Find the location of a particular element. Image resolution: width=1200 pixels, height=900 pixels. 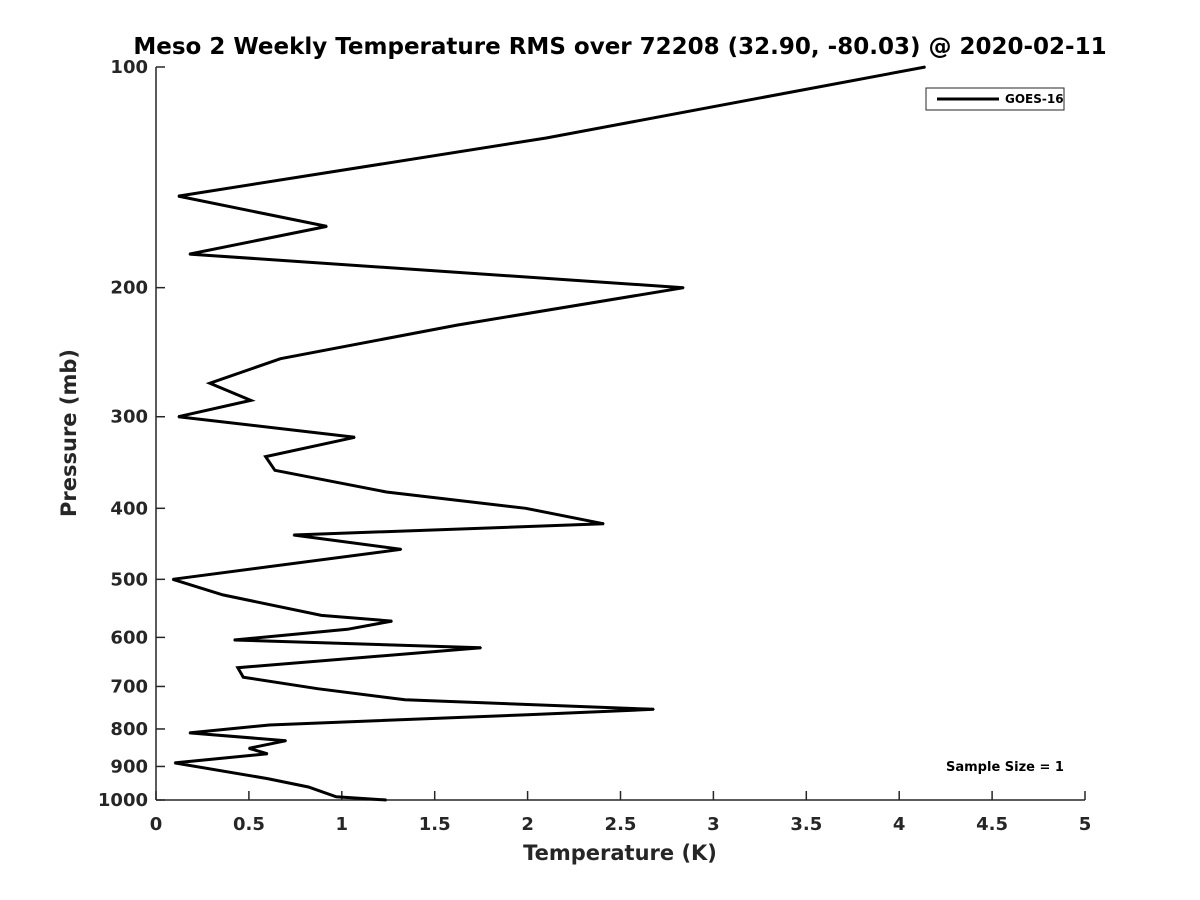

y-tick-label: 500 is located at coordinates (129, 579).